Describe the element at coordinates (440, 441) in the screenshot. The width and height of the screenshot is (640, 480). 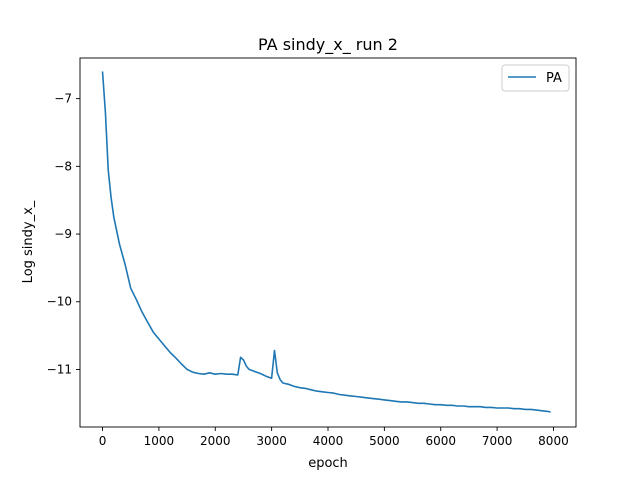
I see `x-tick-label: 6000` at that location.